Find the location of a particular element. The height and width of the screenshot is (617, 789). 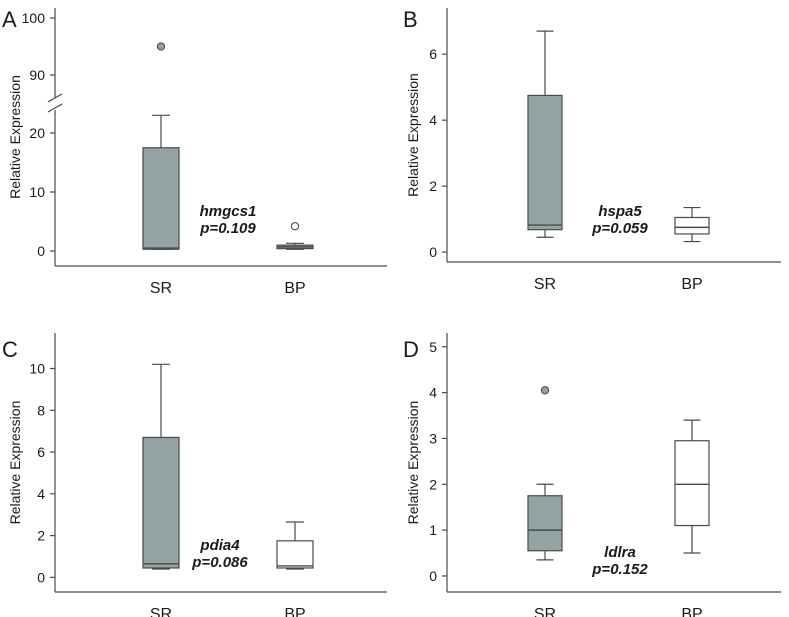

y-tick-label: 20 is located at coordinates (37, 133).